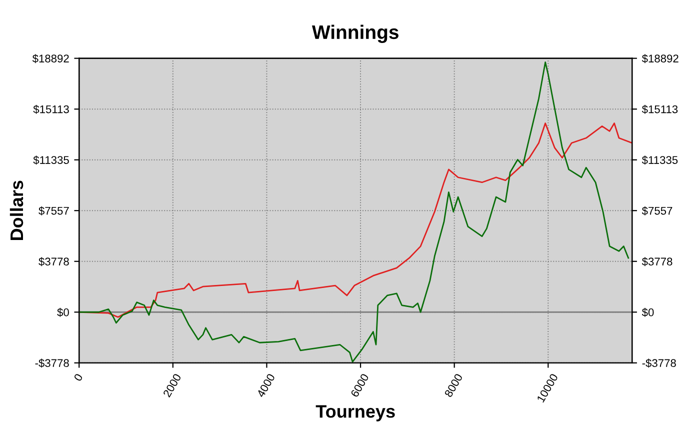  What do you see at coordinates (63, 312) in the screenshot?
I see `y-tick-label: $0` at bounding box center [63, 312].